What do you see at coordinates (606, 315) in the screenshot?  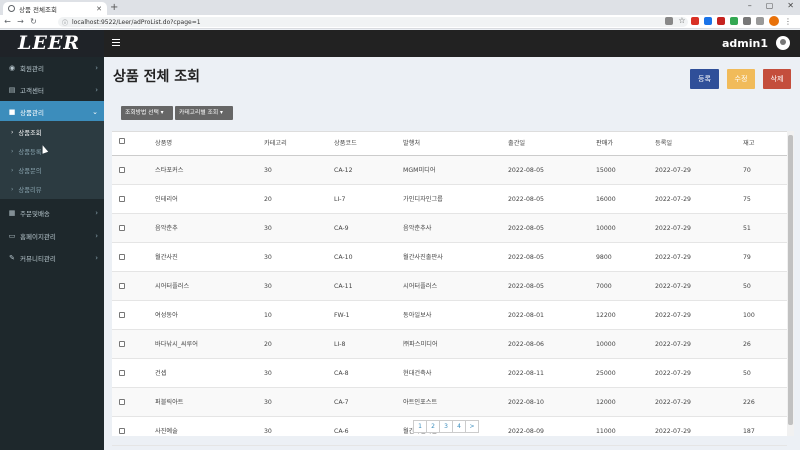 I see `cell-price: 12200` at bounding box center [606, 315].